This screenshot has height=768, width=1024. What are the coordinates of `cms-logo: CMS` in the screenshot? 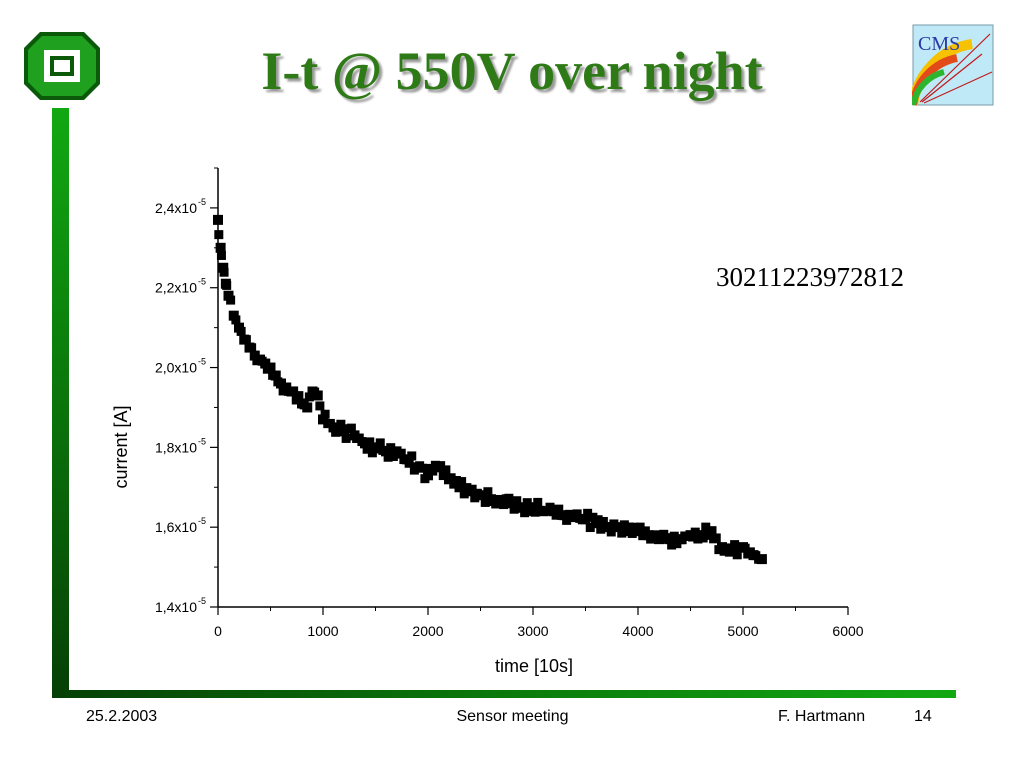 It's located at (953, 65).